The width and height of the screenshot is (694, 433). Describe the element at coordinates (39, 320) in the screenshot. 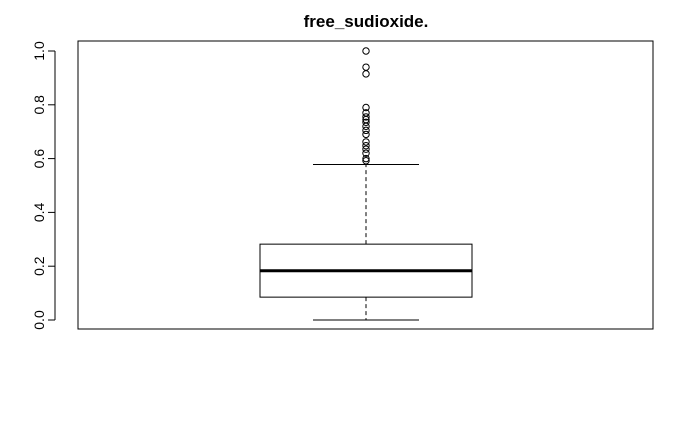

I see `y-tick-label: 0.0` at that location.